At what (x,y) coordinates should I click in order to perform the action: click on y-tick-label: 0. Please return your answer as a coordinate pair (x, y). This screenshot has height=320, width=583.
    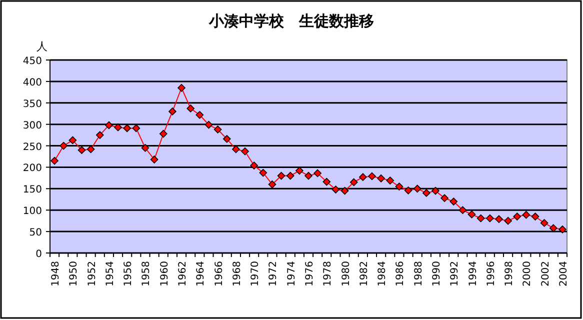
    Looking at the image, I should click on (39, 254).